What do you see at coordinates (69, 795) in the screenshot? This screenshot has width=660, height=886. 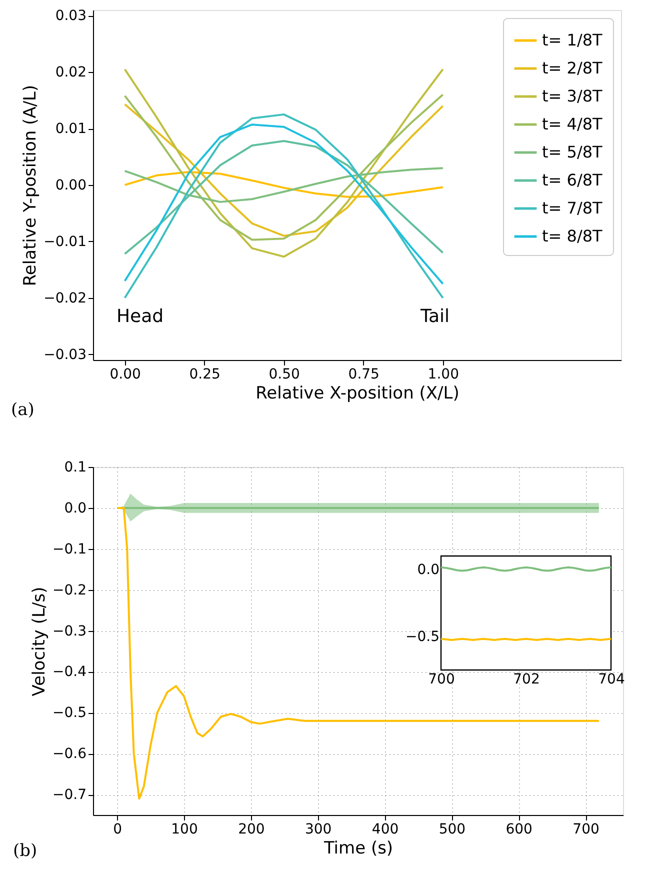 I see `y-tick-label: −0.7` at bounding box center [69, 795].